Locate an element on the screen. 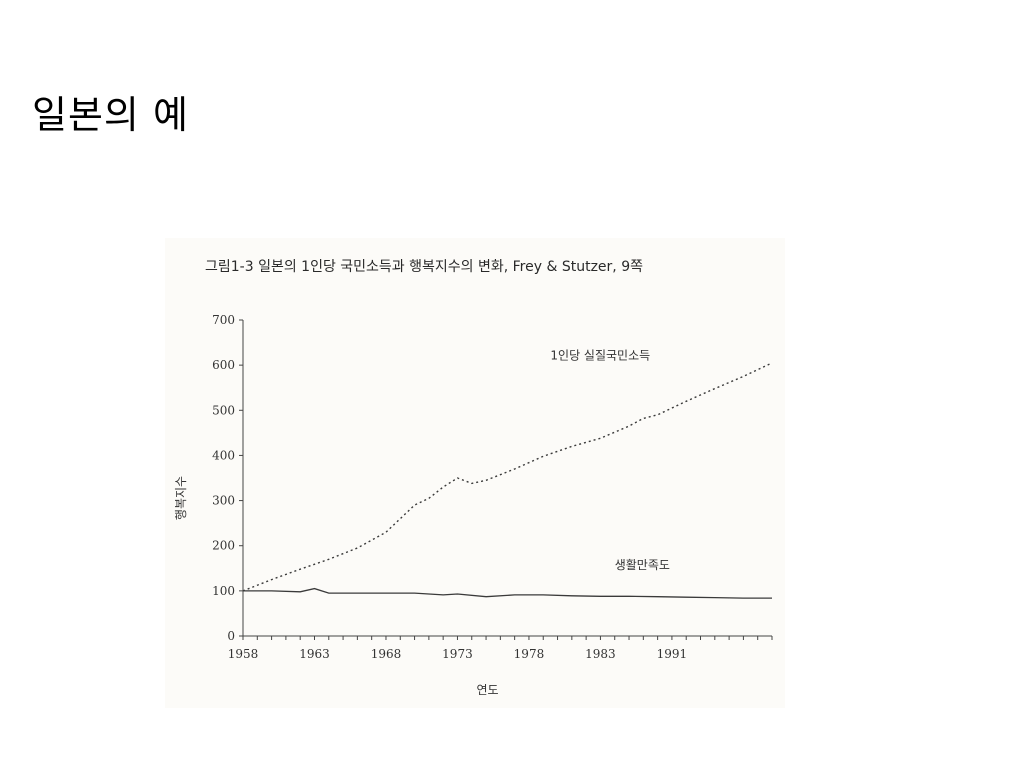 Image resolution: width=1024 pixels, height=768 pixels. x-tick-label: 1991 is located at coordinates (672, 654).